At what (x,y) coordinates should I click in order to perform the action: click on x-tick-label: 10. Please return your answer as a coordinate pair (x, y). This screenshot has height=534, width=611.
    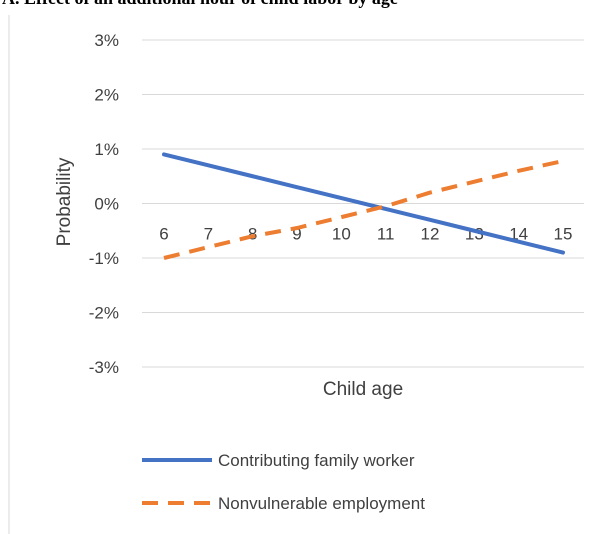
    Looking at the image, I should click on (341, 234).